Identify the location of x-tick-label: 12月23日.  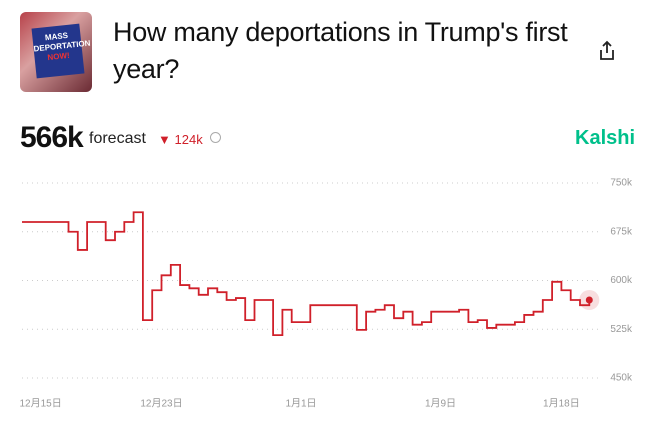
(161, 404).